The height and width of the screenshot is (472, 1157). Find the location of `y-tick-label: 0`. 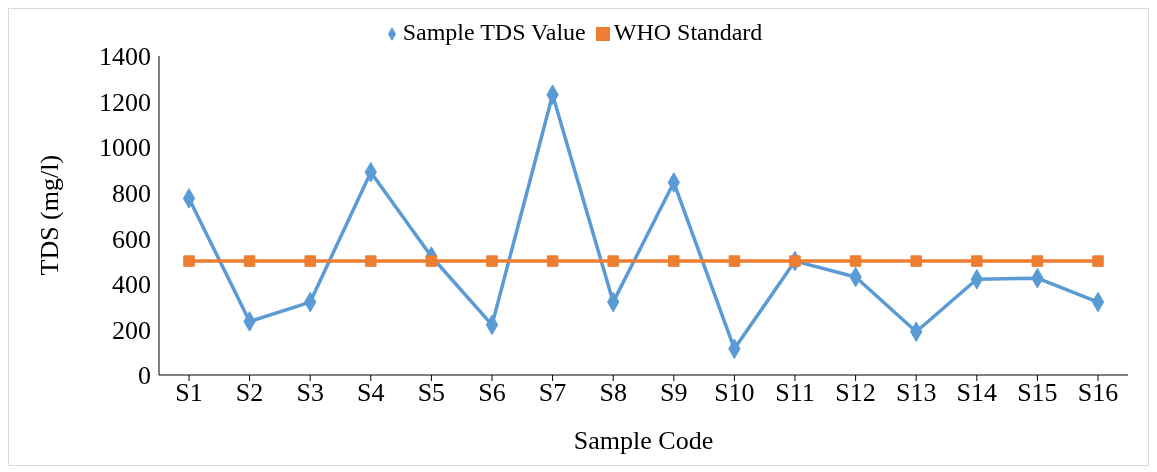

y-tick-label: 0 is located at coordinates (144, 376).